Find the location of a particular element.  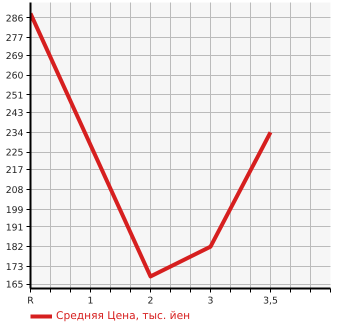

y-tick-label: 286 is located at coordinates (15, 18).